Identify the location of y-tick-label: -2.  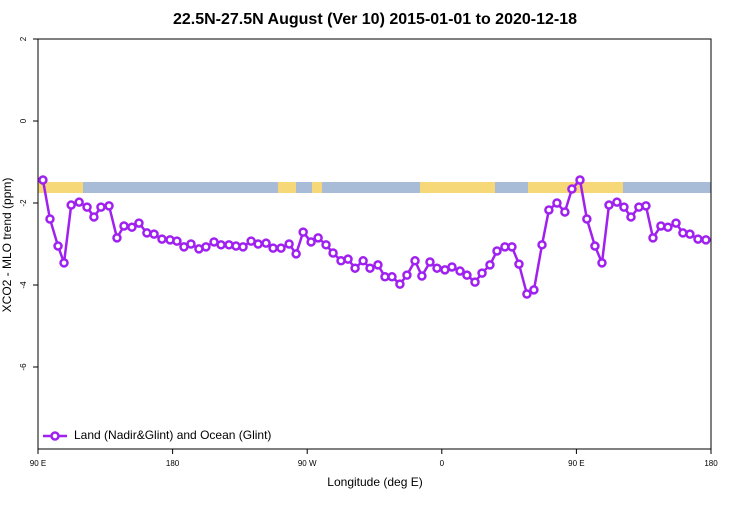
(23, 203).